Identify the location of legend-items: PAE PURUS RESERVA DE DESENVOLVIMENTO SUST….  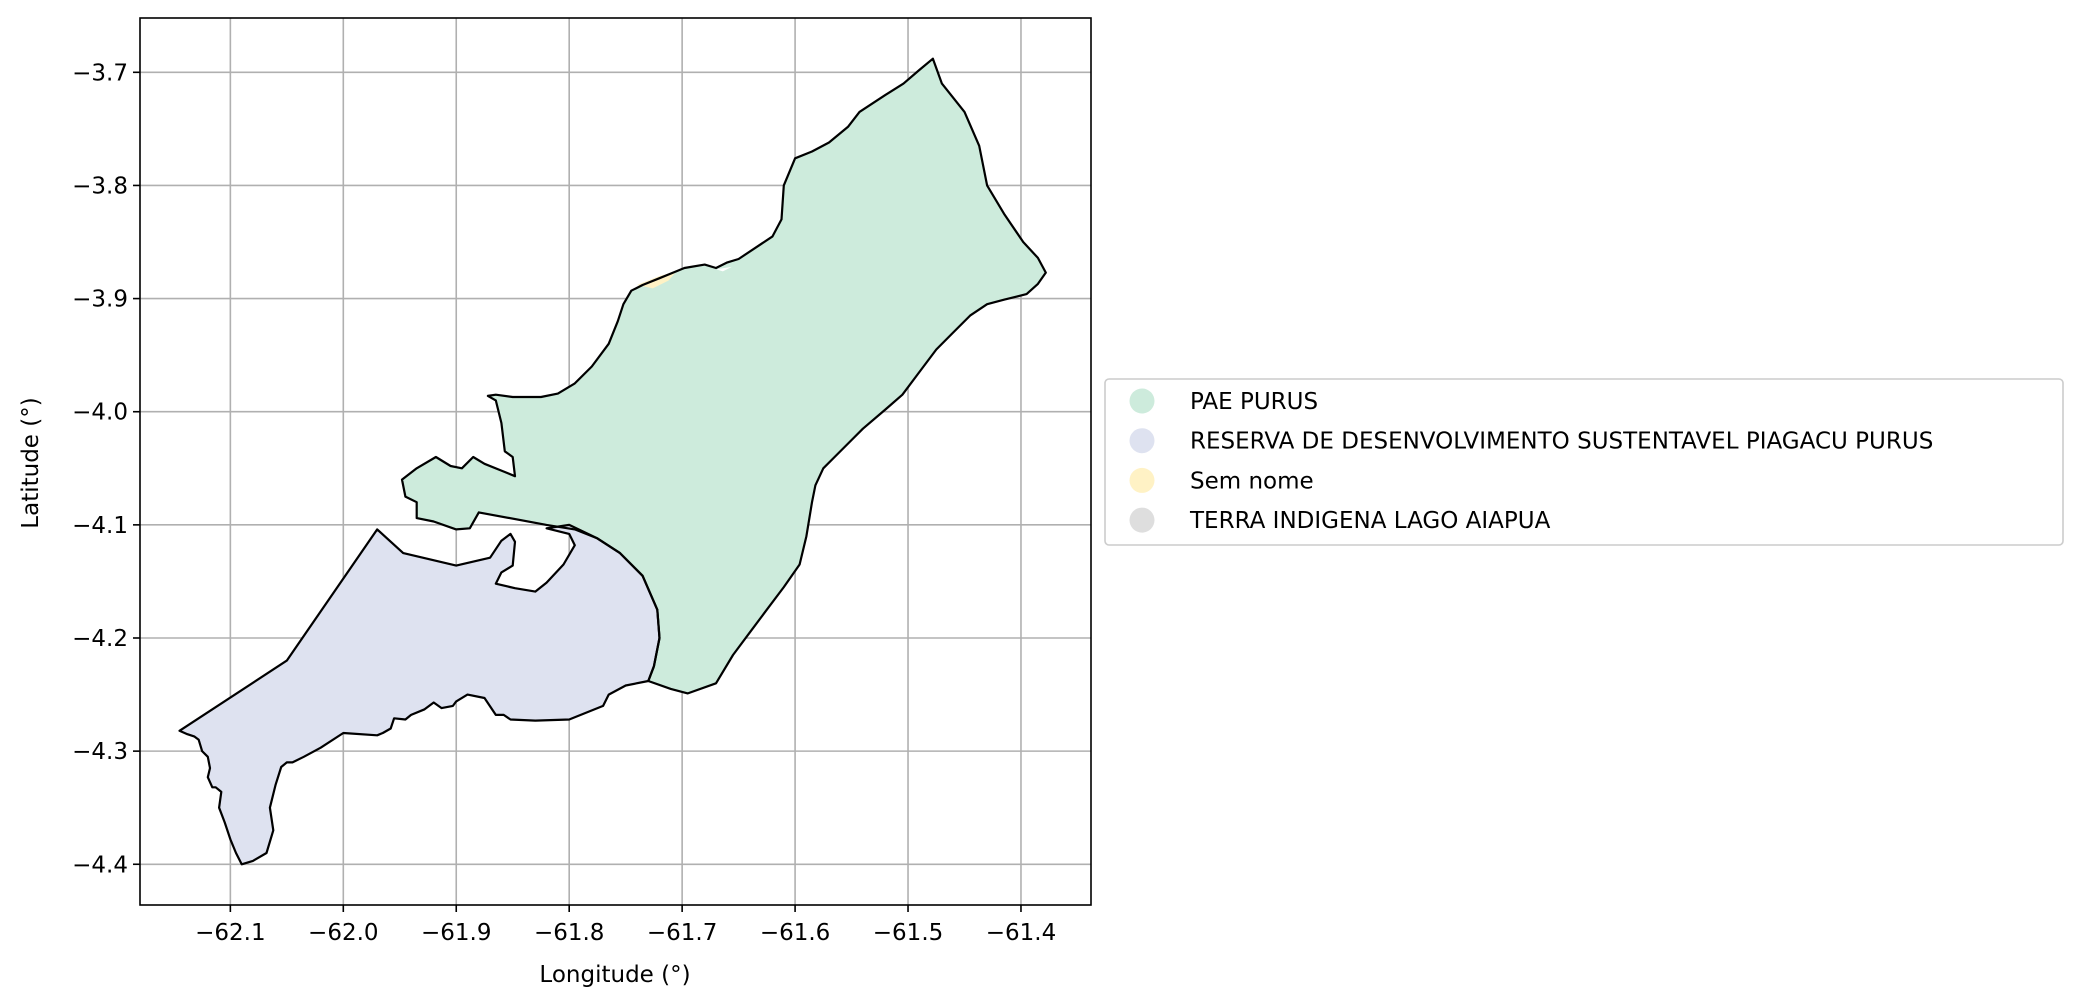
(1531, 461).